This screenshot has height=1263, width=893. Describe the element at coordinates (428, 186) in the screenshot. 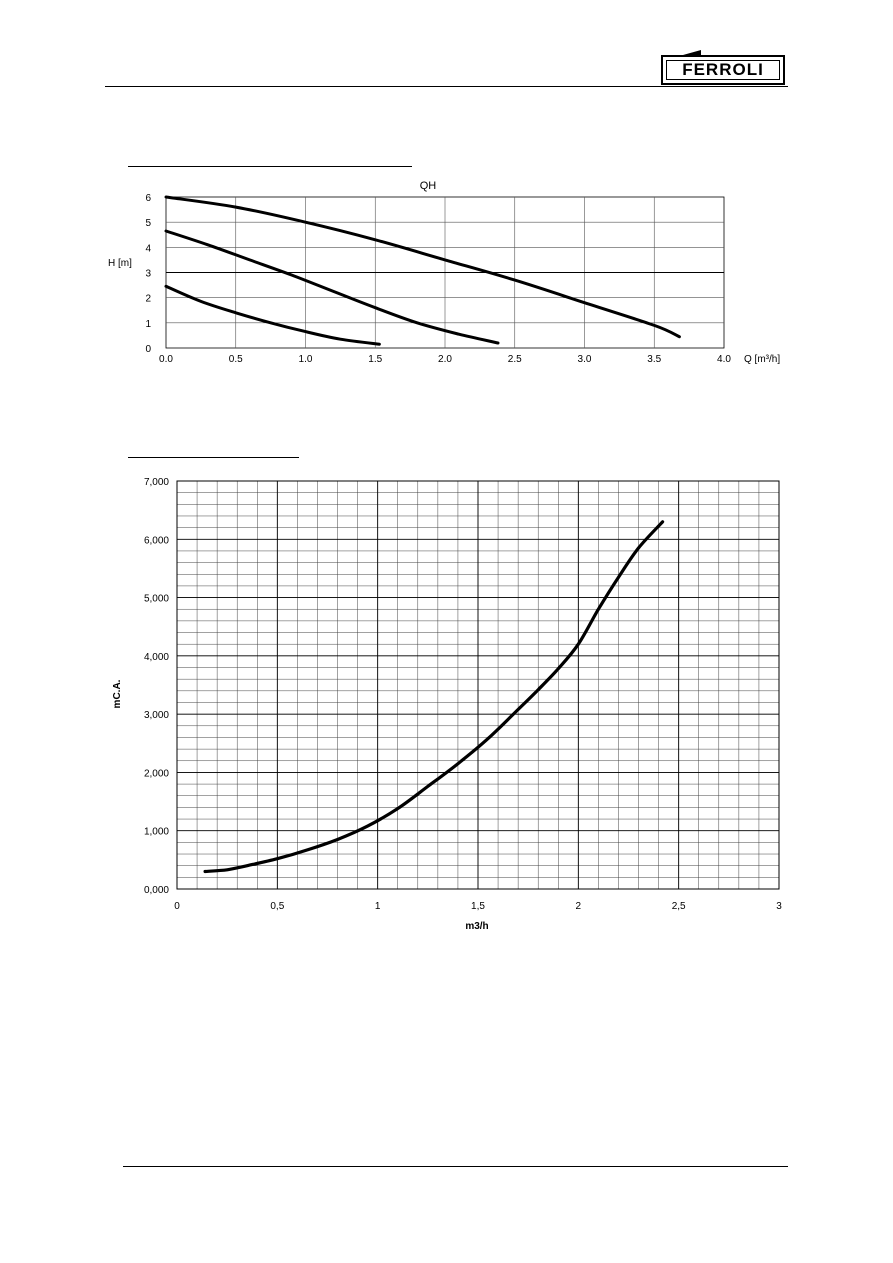

I see `chart-title: QH` at that location.